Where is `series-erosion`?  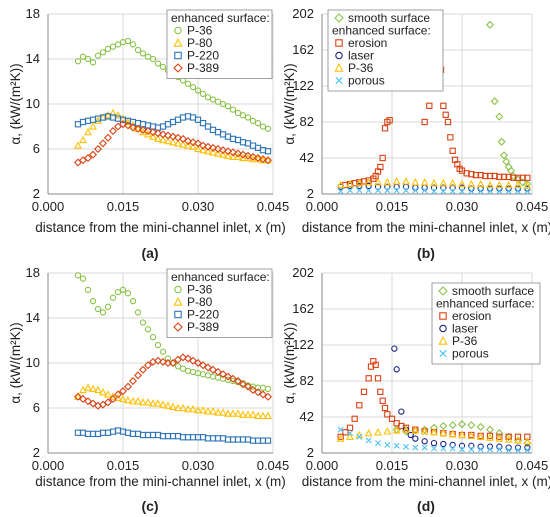 series-erosion is located at coordinates (434, 399).